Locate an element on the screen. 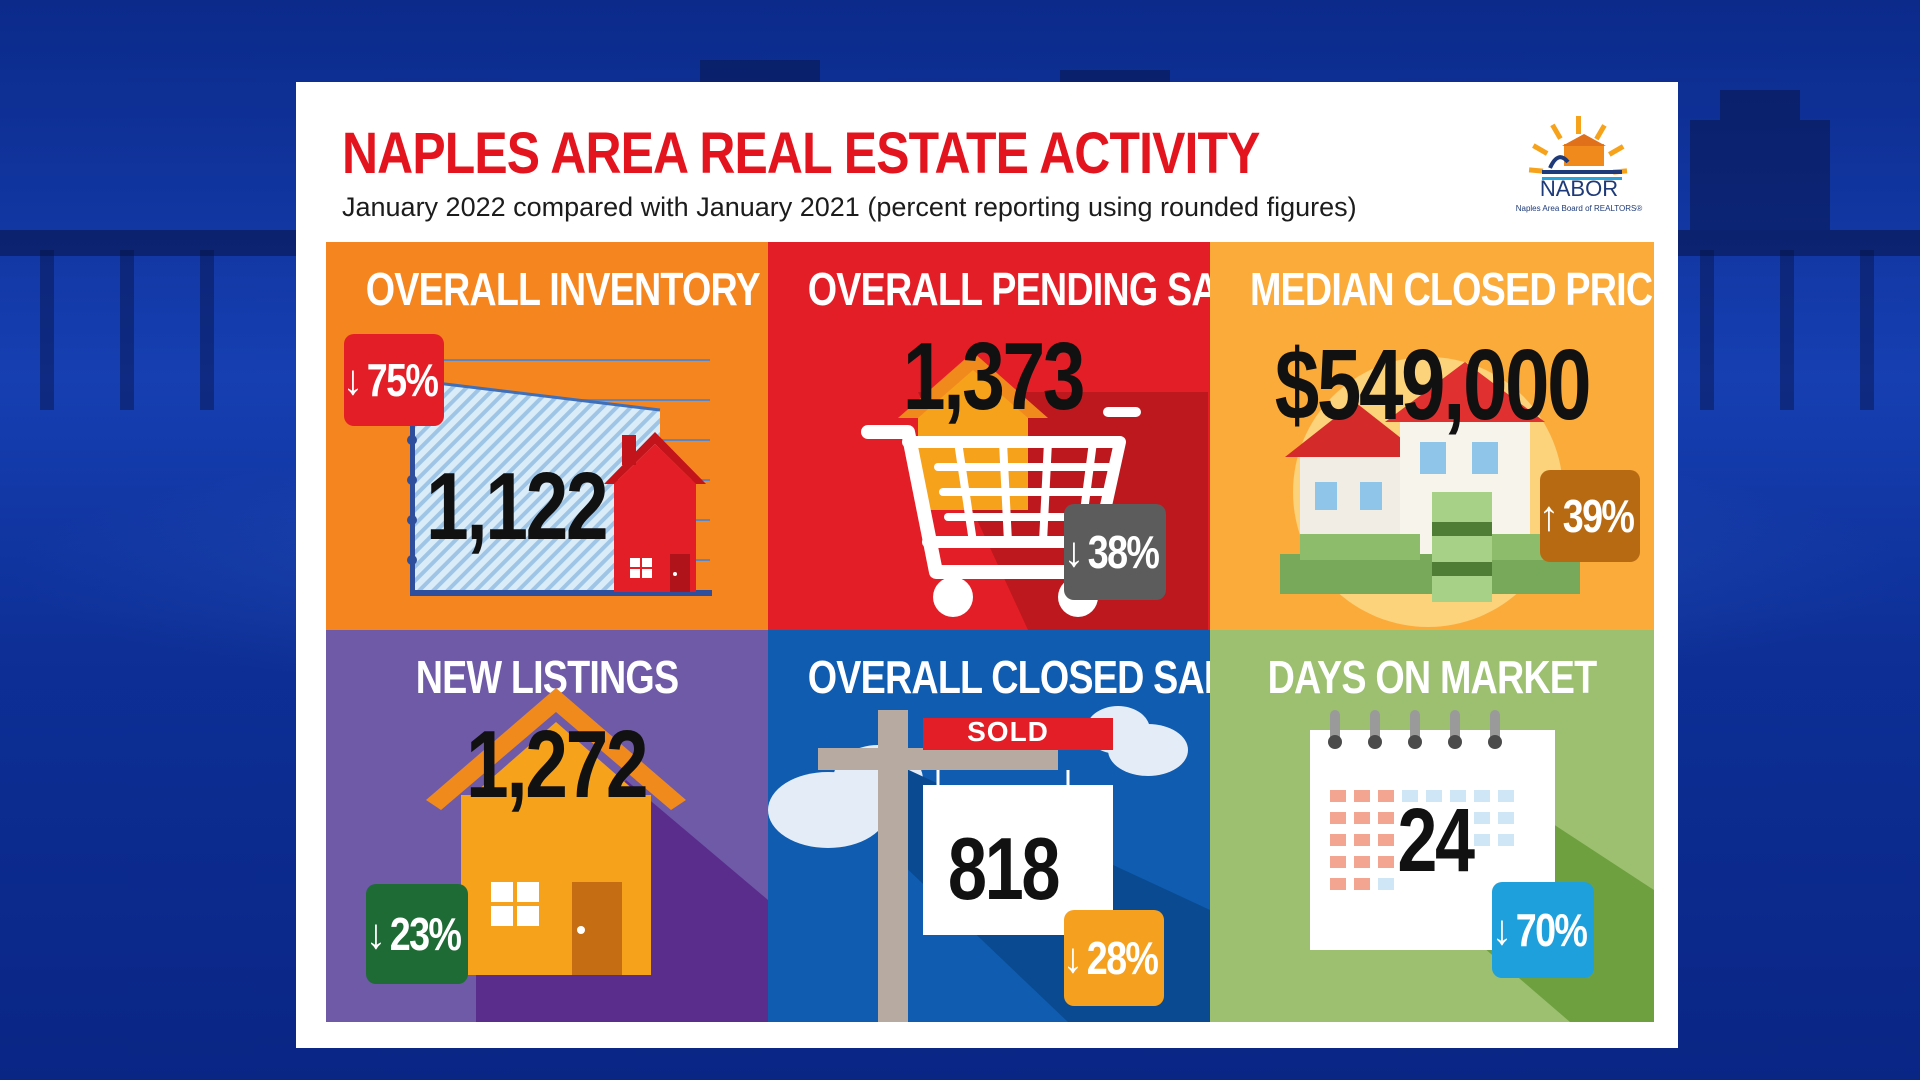 The image size is (1920, 1080). page-title: NAPLES AREA REAL ESTATE ACTIVITY is located at coordinates (801, 153).